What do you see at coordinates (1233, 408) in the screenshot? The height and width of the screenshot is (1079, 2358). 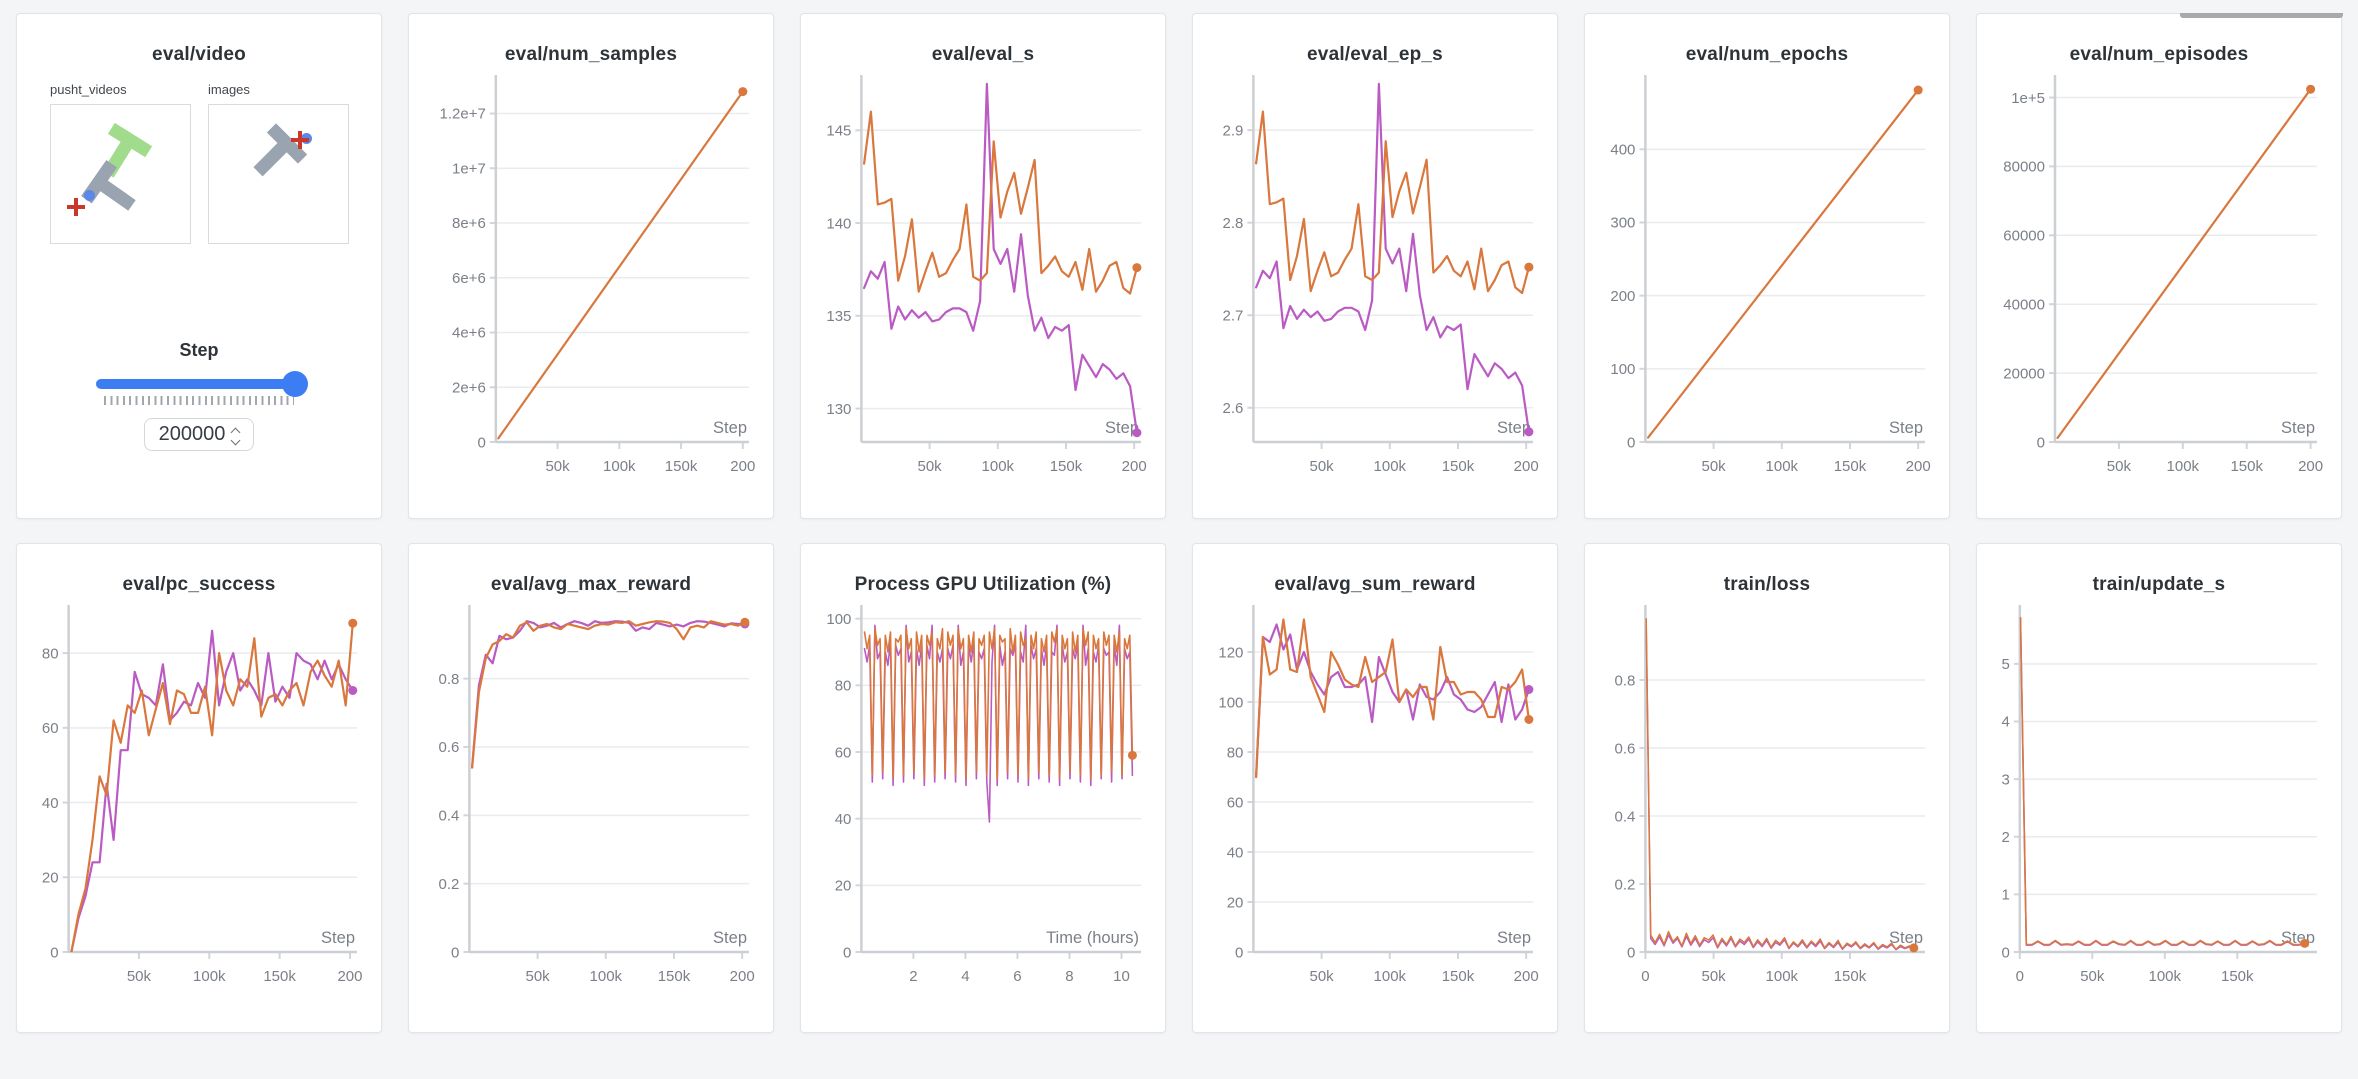 I see `svg-text: 2.6` at bounding box center [1233, 408].